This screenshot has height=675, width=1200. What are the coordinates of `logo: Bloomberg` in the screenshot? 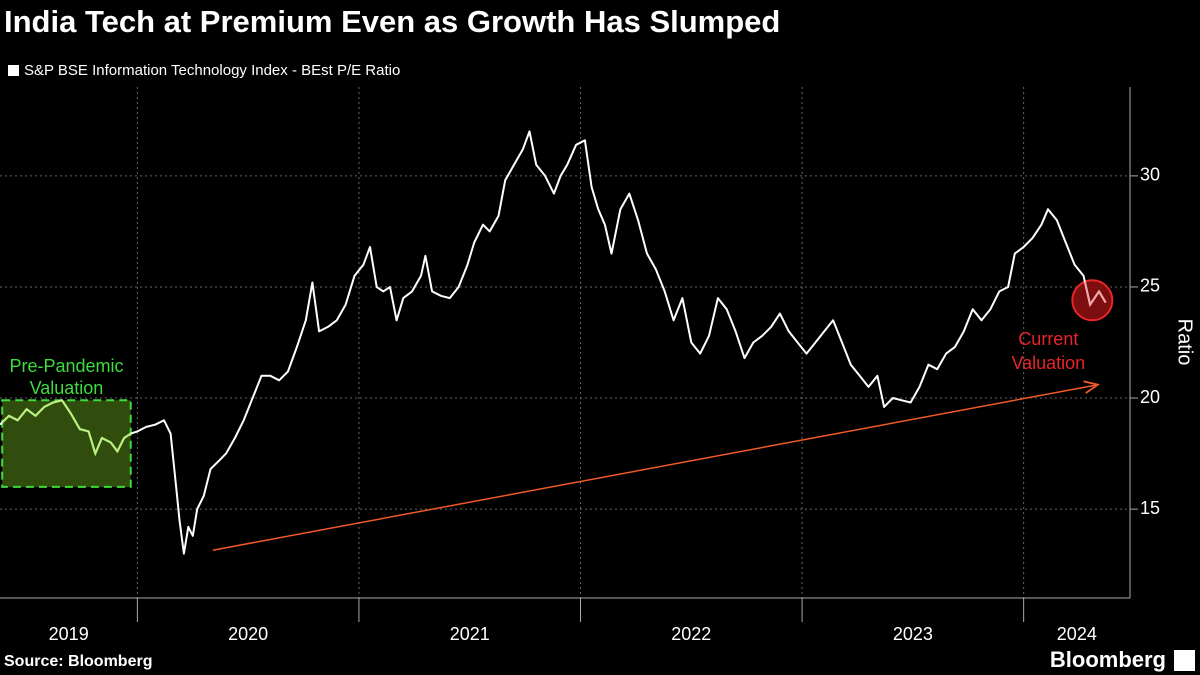 It's located at (1108, 659).